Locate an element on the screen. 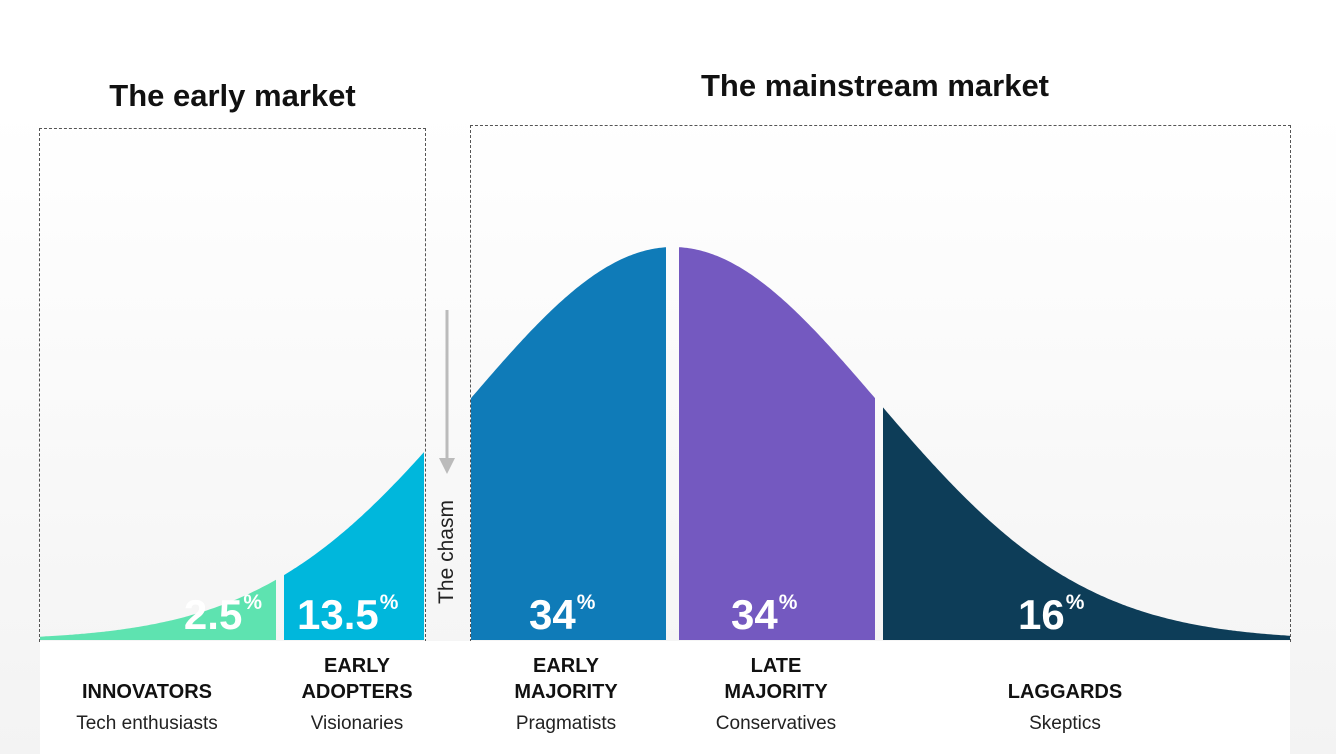 This screenshot has width=1336, height=754. laggards-percentage: 16% is located at coordinates (1051, 614).